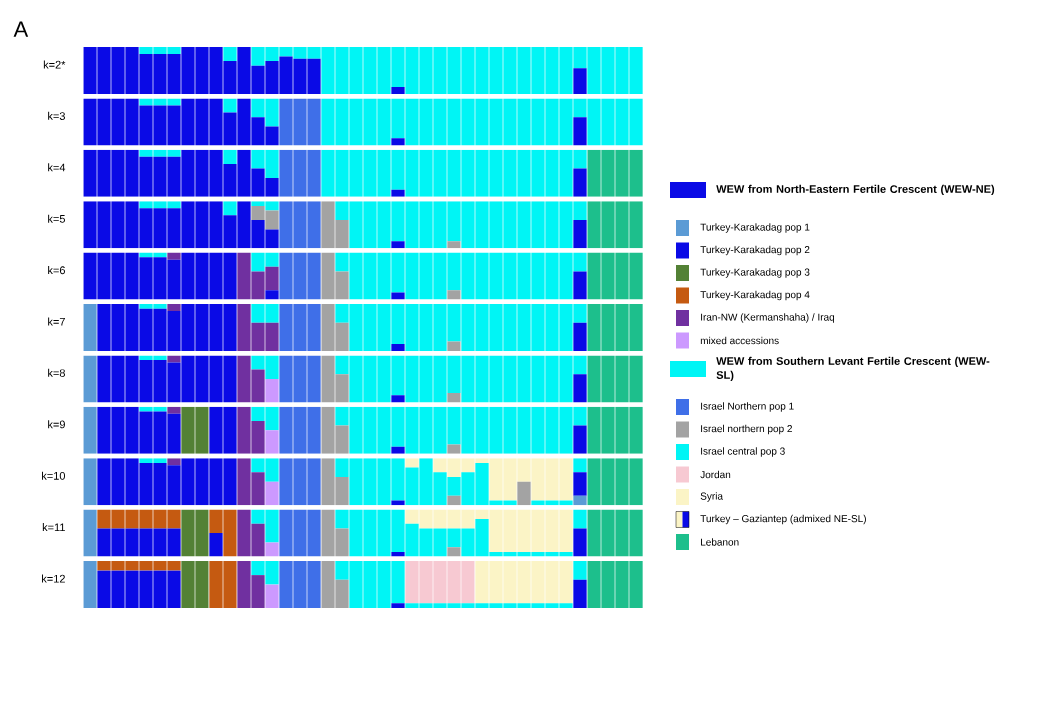 This screenshot has height=718, width=1063. I want to click on legend-label: Israel Northern pop 1, so click(747, 407).